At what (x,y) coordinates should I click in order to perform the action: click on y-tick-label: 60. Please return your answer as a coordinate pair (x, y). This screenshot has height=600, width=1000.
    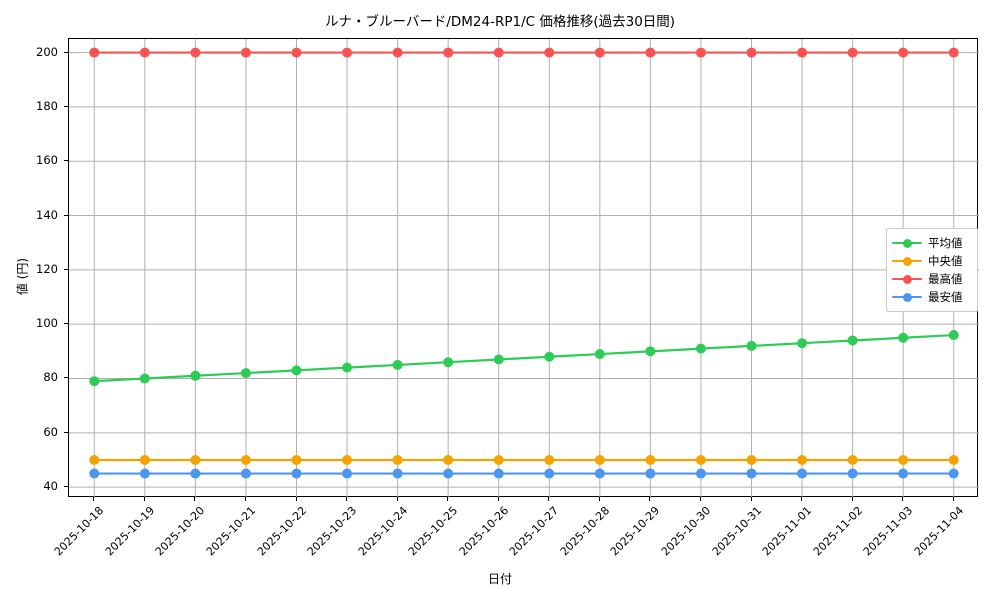
    Looking at the image, I should click on (50, 431).